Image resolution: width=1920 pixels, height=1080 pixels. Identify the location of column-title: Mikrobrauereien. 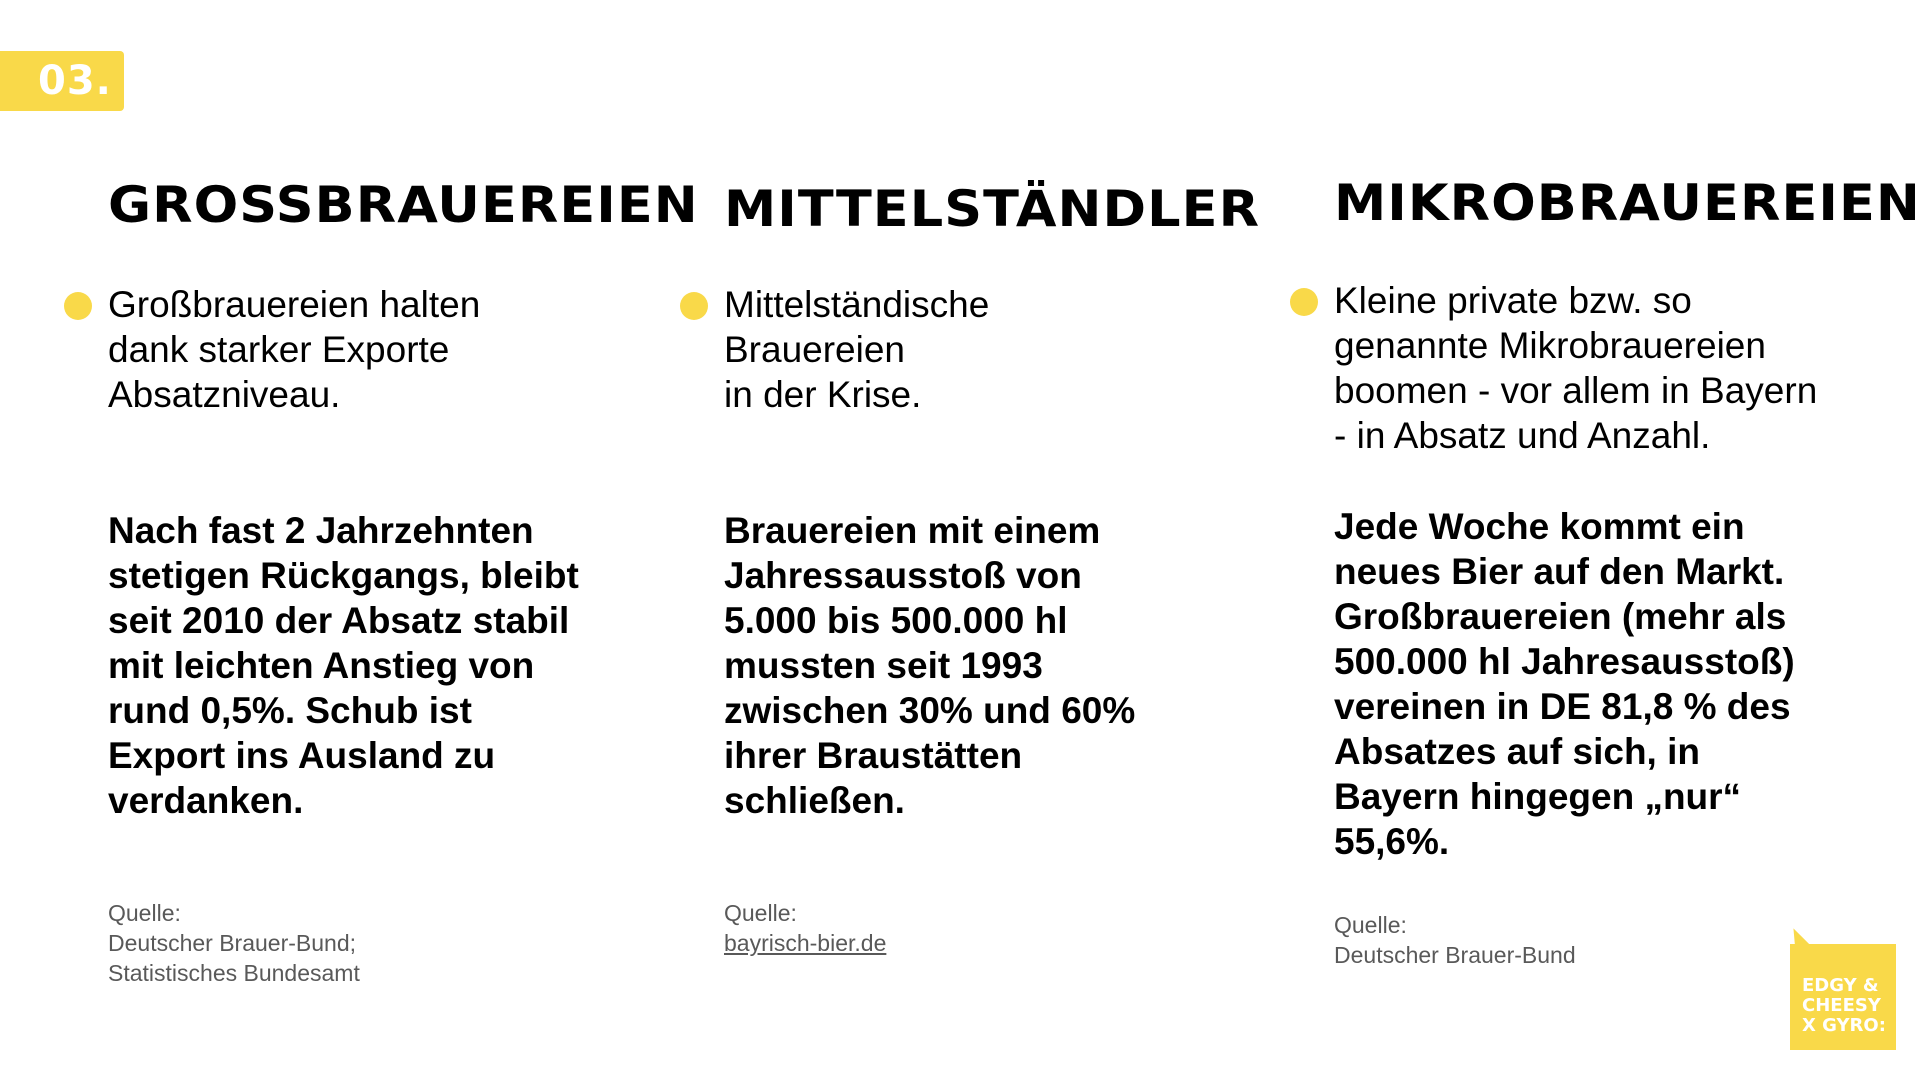
(1627, 203).